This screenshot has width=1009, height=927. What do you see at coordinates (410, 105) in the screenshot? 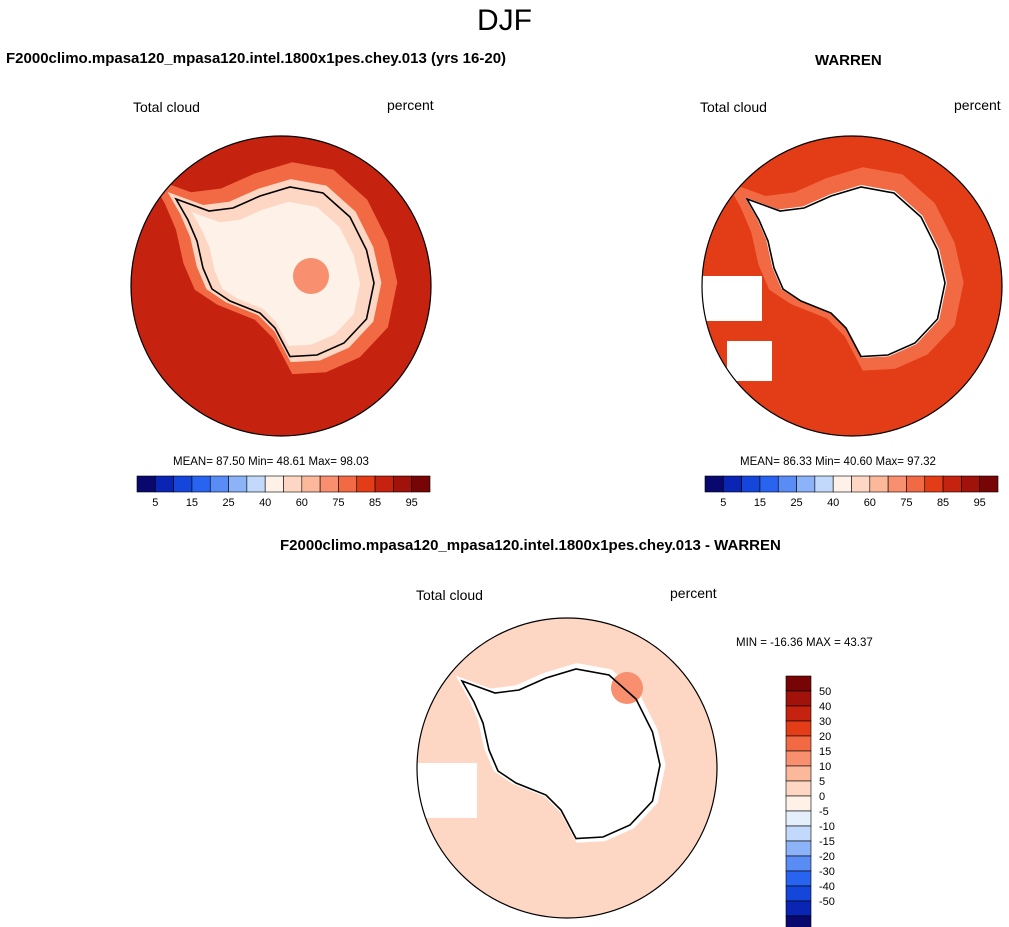
I see `panel1-units-label: percent` at bounding box center [410, 105].